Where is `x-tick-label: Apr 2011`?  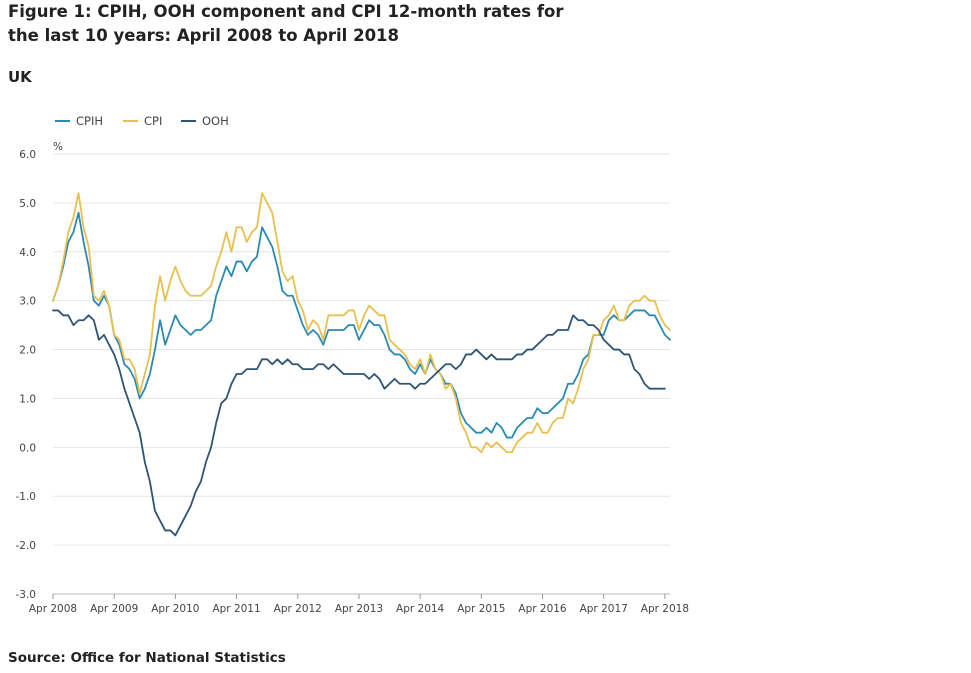
x-tick-label: Apr 2011 is located at coordinates (236, 609).